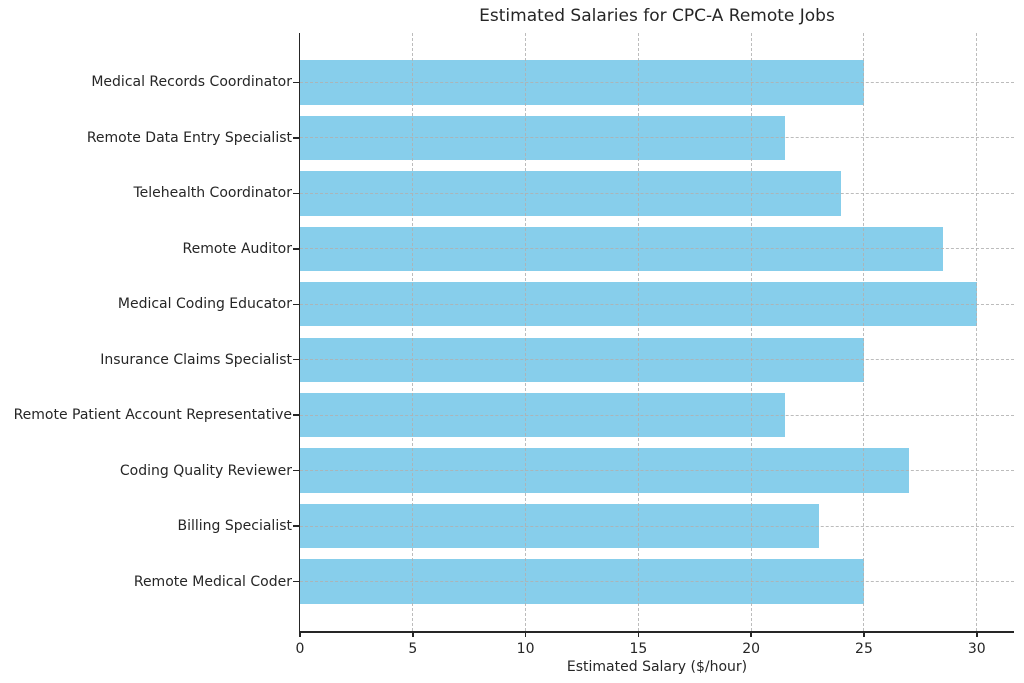 The width and height of the screenshot is (1024, 683). Describe the element at coordinates (212, 581) in the screenshot. I see `y-category-label: Remote Medical Coder` at that location.